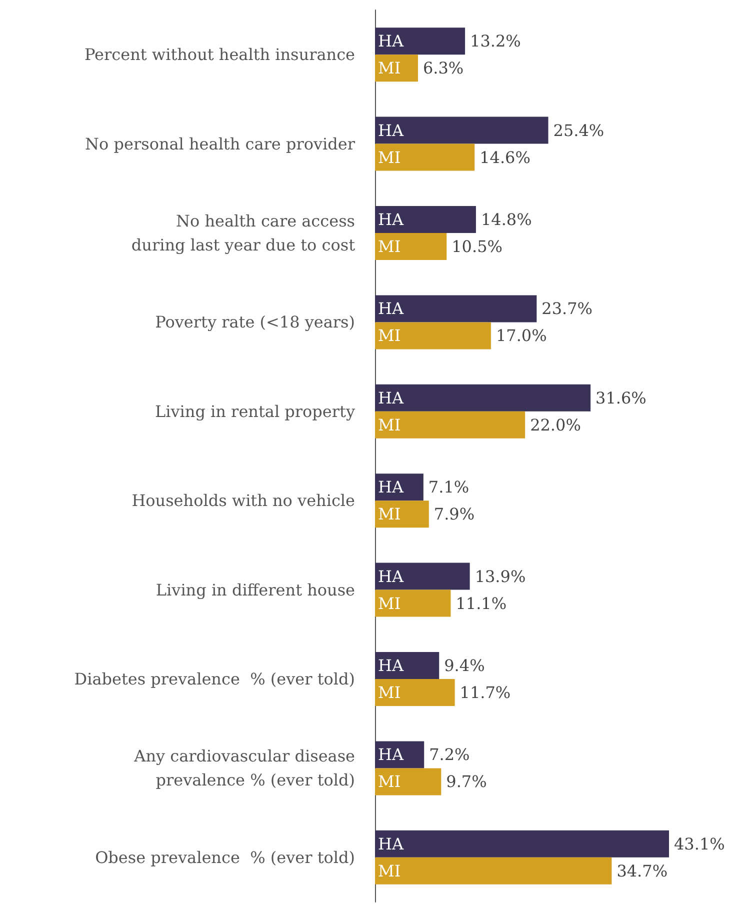 The image size is (739, 904). What do you see at coordinates (578, 130) in the screenshot?
I see `data-label: 25.4%` at bounding box center [578, 130].